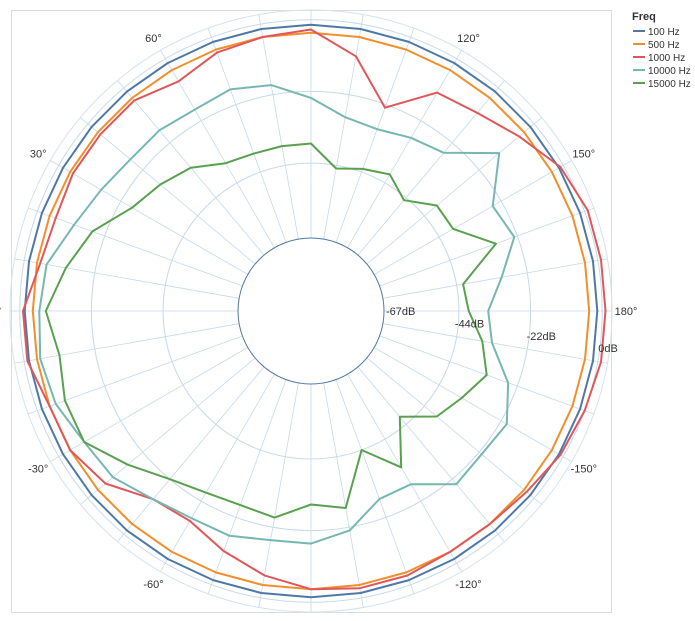 The height and width of the screenshot is (621, 695). What do you see at coordinates (153, 39) in the screenshot?
I see `angle-tick-label: 60°` at bounding box center [153, 39].